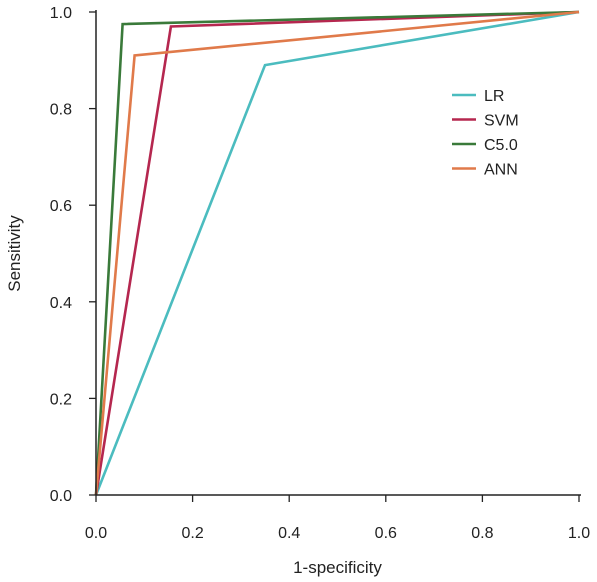  Describe the element at coordinates (289, 533) in the screenshot. I see `x-tick-label: 0.4` at that location.